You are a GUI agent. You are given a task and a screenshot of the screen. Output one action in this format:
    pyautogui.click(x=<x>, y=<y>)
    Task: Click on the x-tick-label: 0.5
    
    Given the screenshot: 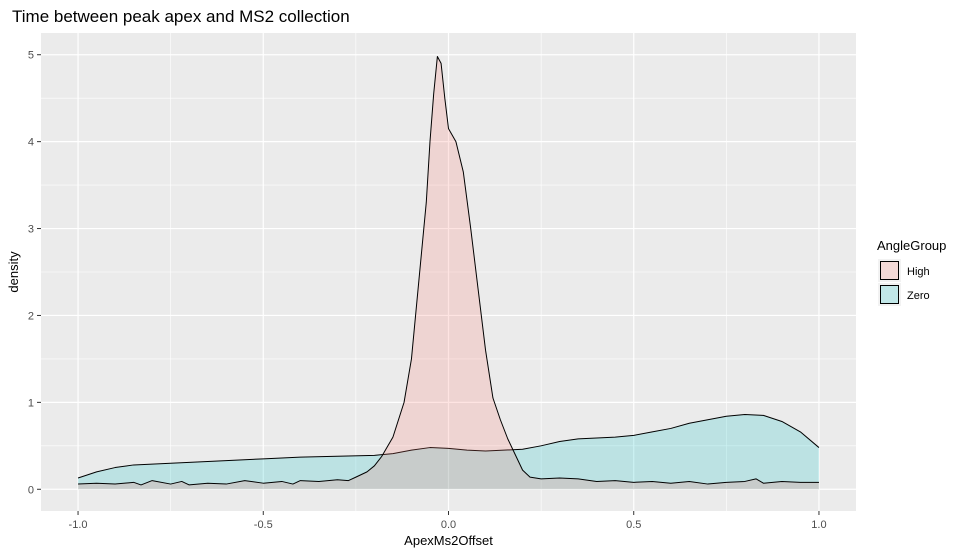 What is the action you would take?
    pyautogui.click(x=633, y=525)
    